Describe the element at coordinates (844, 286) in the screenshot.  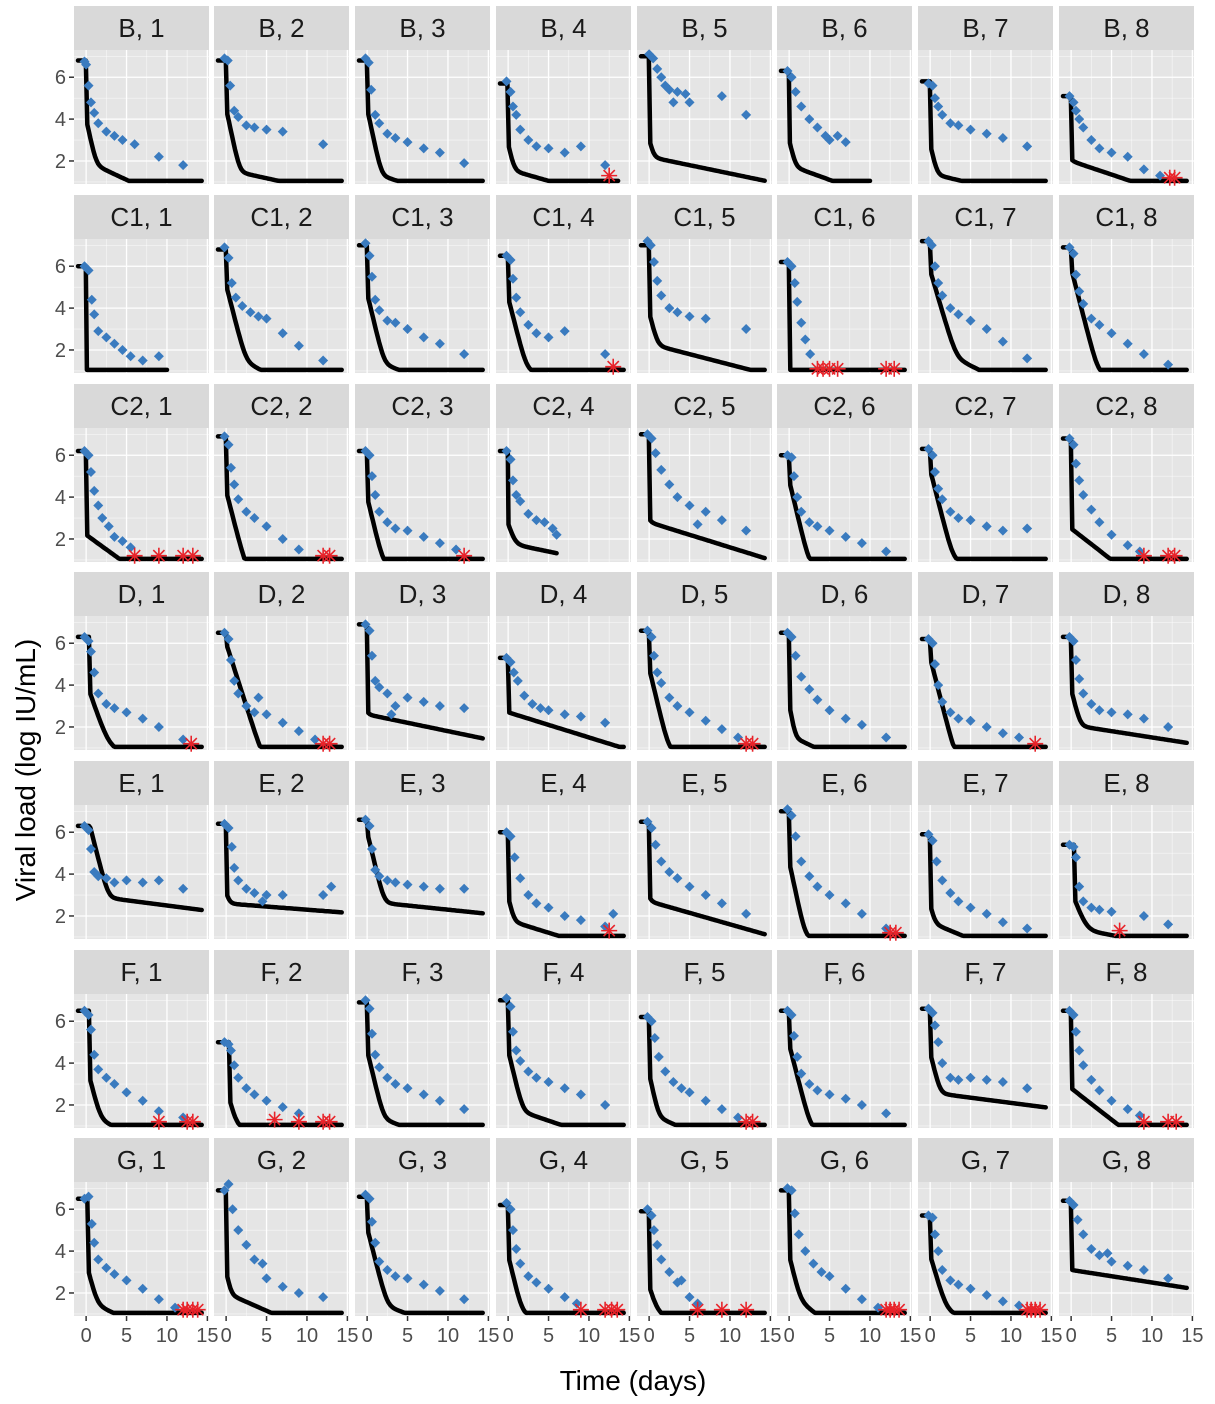
I see `facet-panel: C1, 6` at that location.